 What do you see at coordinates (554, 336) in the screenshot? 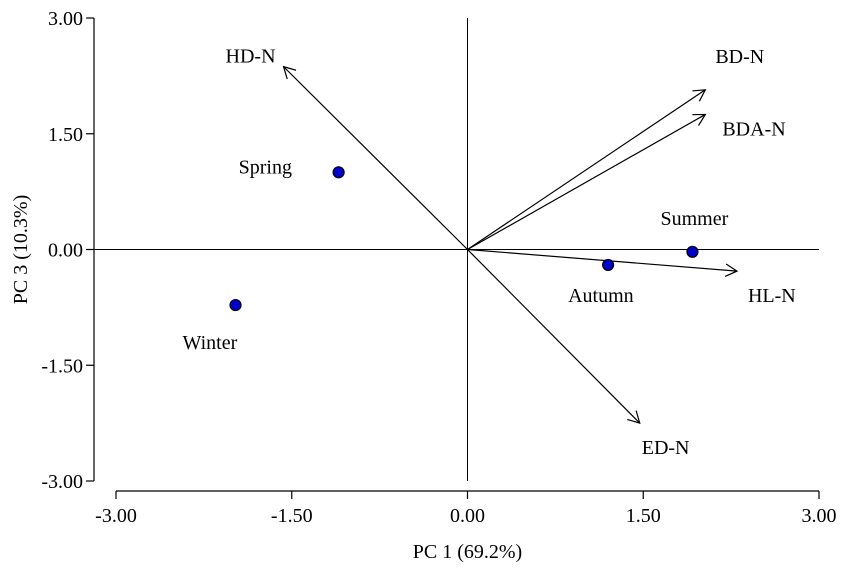
I see `ed-n-vector` at bounding box center [554, 336].